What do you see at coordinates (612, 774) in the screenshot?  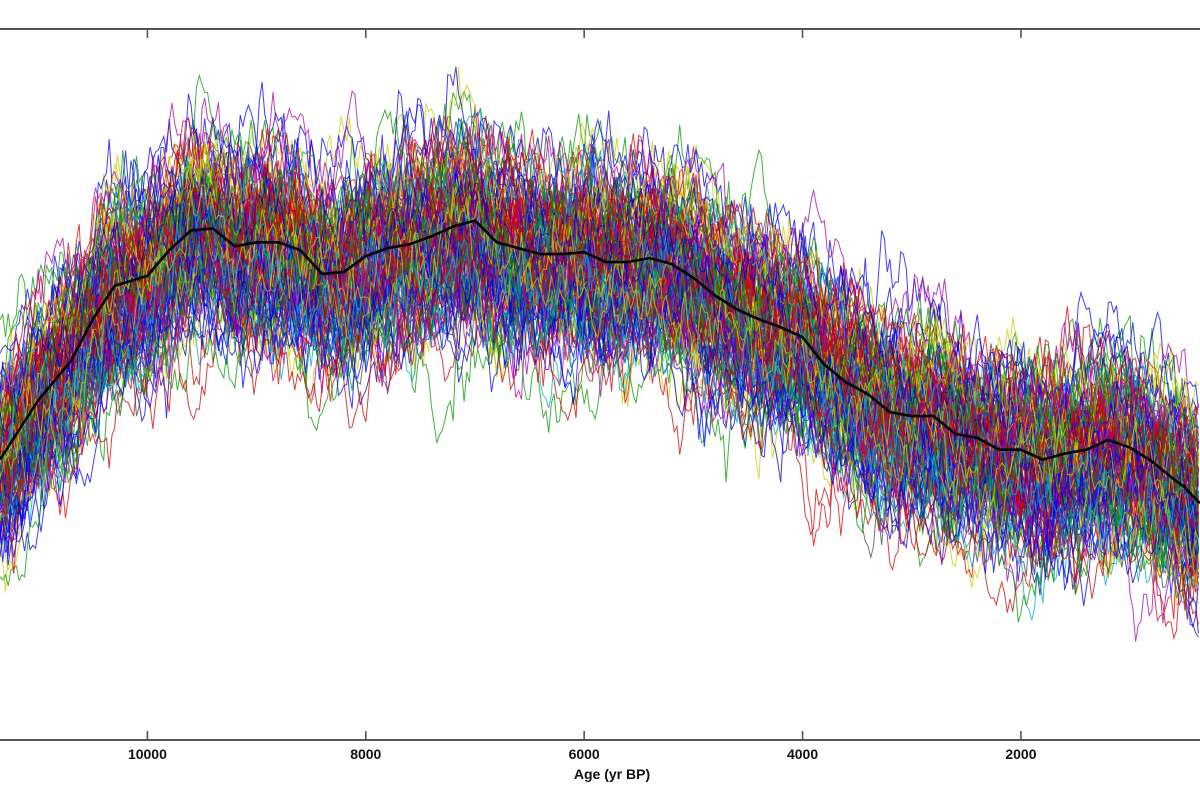 I see `x-axis-title: Age (yr BP)` at bounding box center [612, 774].